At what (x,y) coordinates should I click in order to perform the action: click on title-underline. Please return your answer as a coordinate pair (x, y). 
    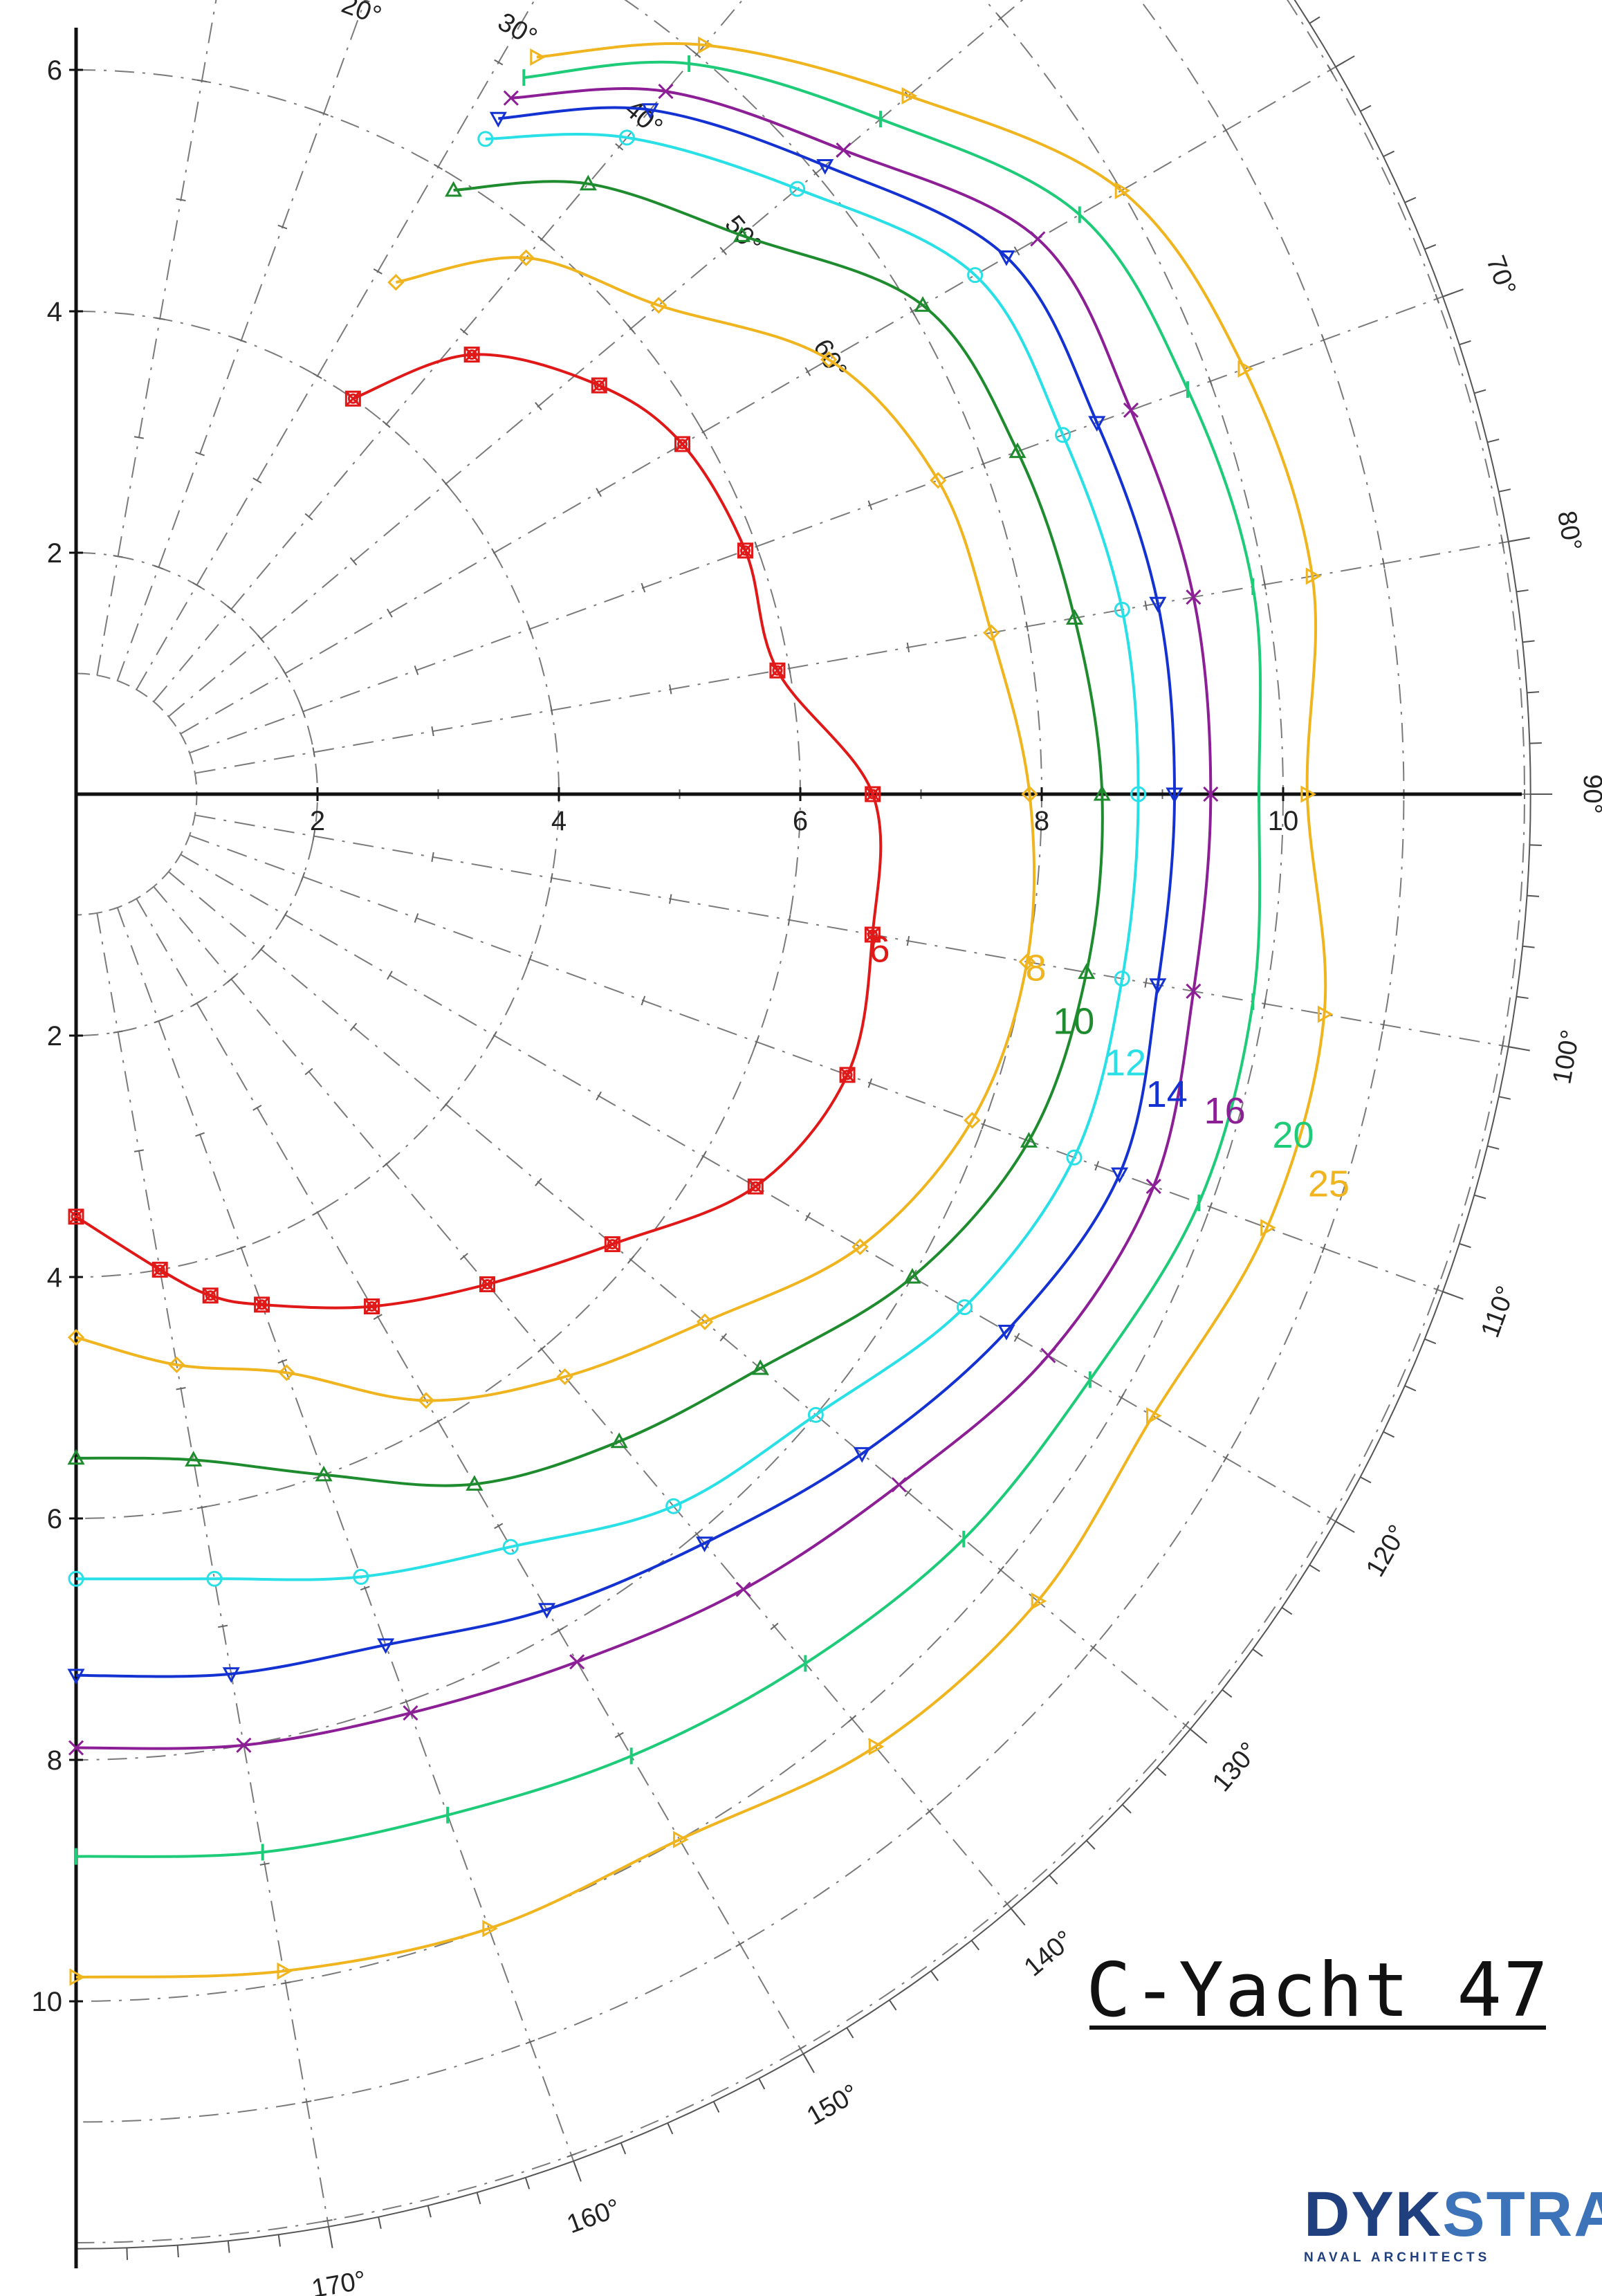
    Looking at the image, I should click on (1317, 2028).